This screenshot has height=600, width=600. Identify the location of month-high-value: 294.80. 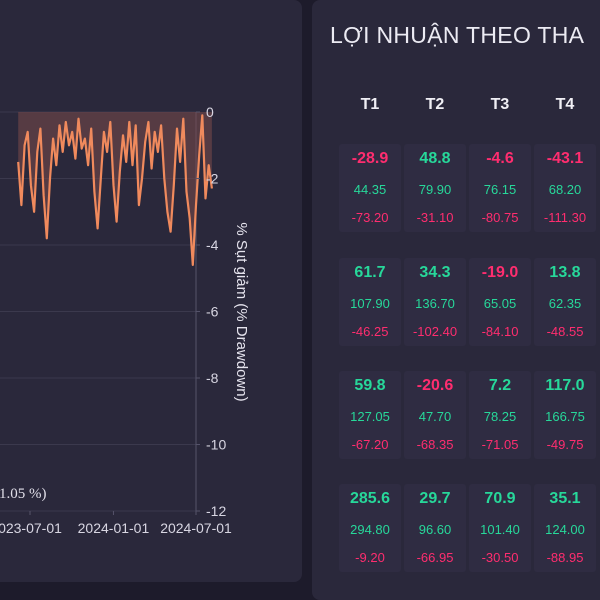
(370, 529).